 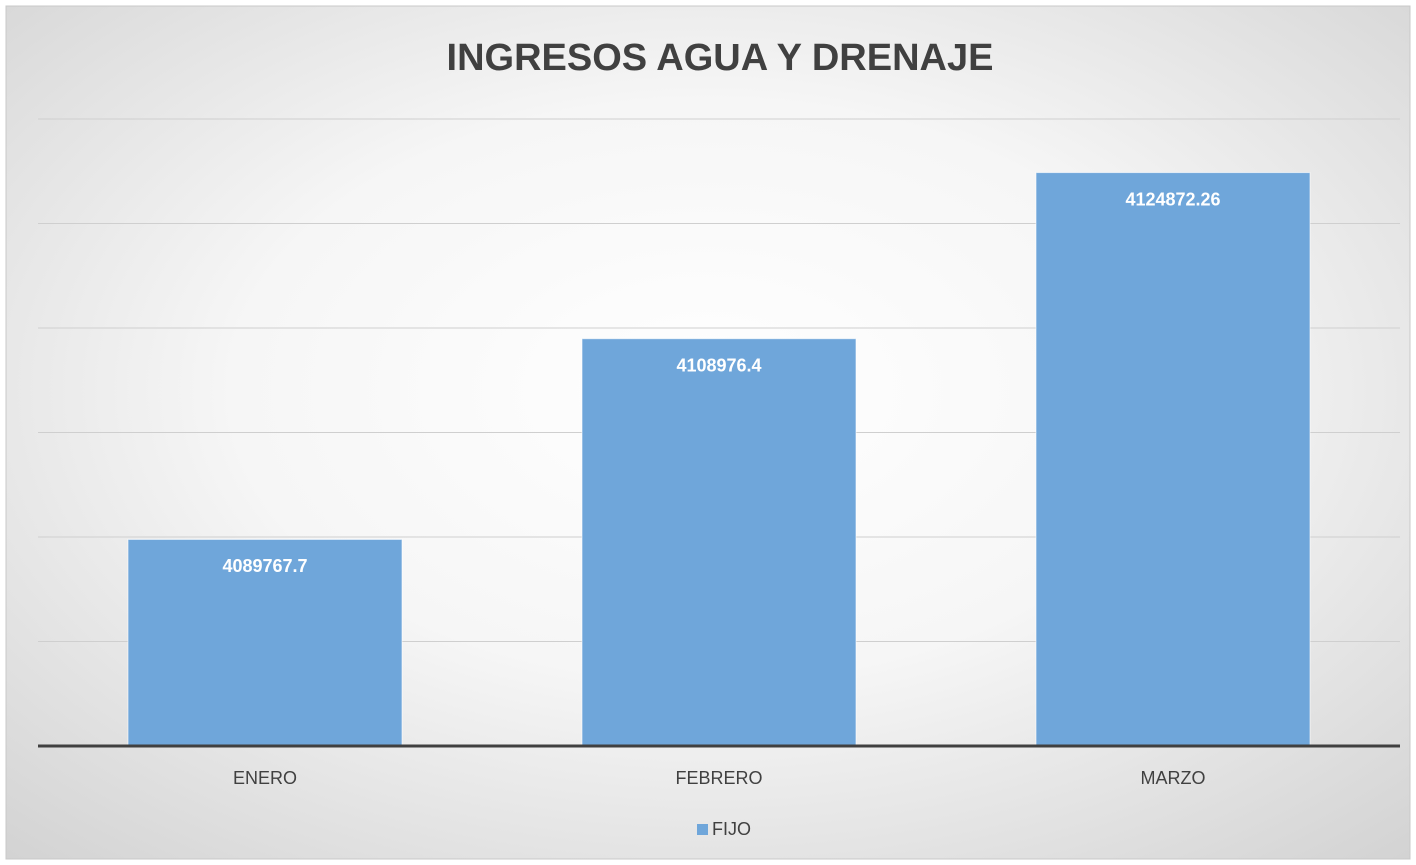 I want to click on legend-label: FIJO, so click(x=731, y=829).